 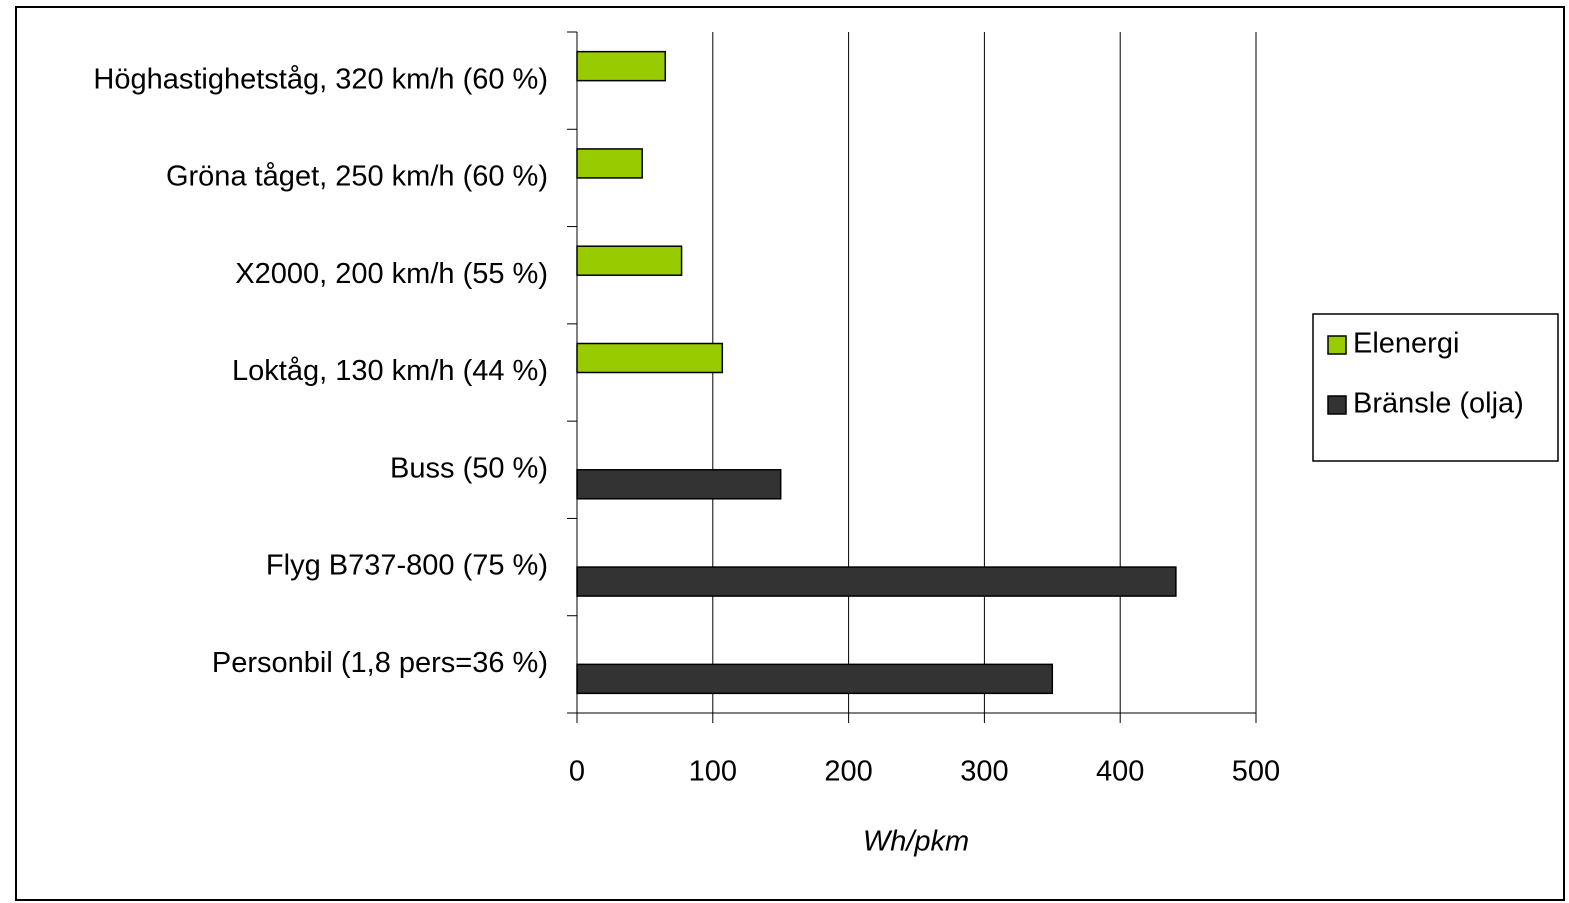 What do you see at coordinates (984, 772) in the screenshot?
I see `x-tick-label: 300` at bounding box center [984, 772].